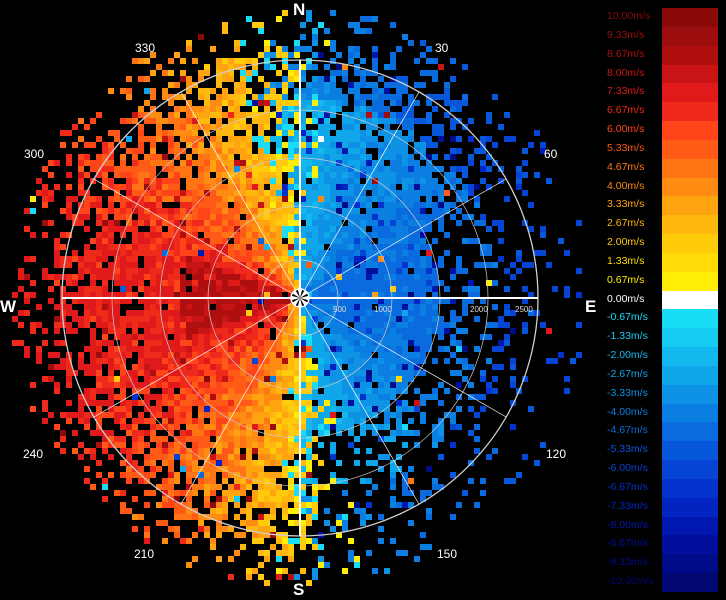 The image size is (726, 600). I want to click on legend-label: 7.33m/s, so click(626, 91).